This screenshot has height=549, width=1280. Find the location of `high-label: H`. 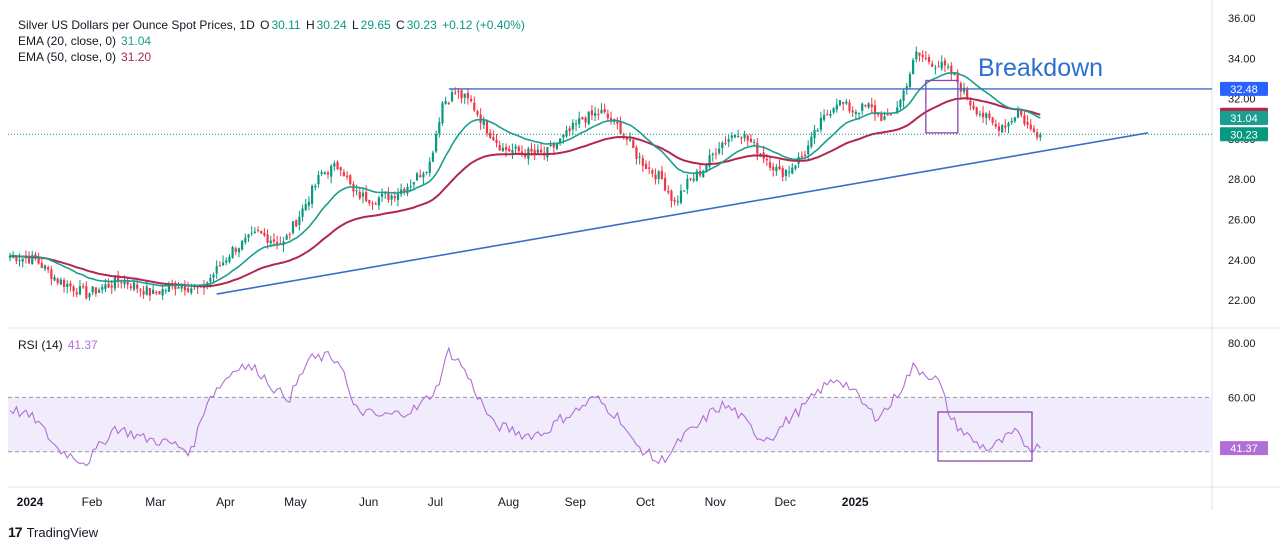

high-label: H is located at coordinates (310, 25).